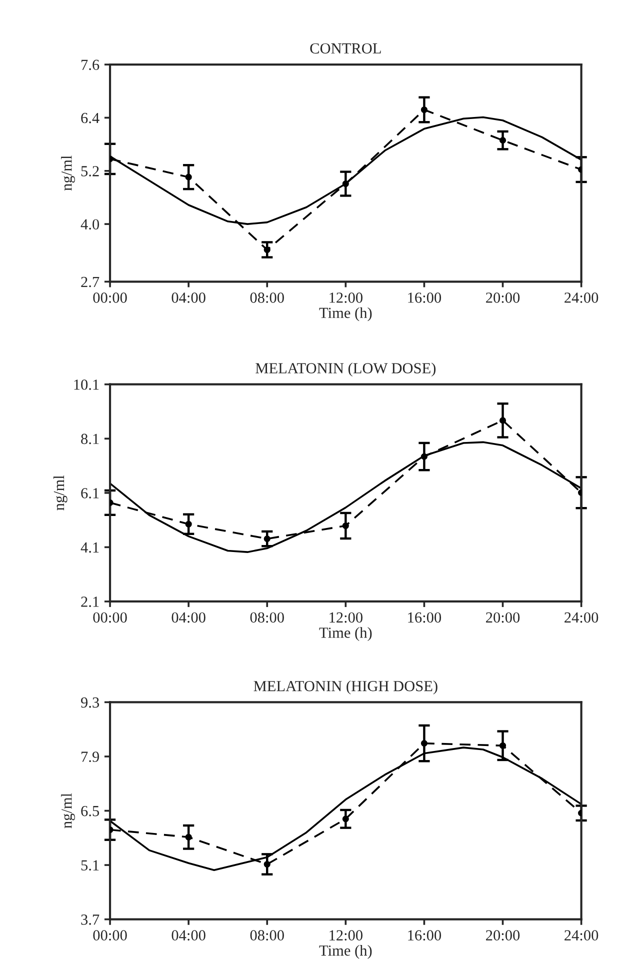  What do you see at coordinates (89, 547) in the screenshot?
I see `y-tick-label: 4.1` at bounding box center [89, 547].